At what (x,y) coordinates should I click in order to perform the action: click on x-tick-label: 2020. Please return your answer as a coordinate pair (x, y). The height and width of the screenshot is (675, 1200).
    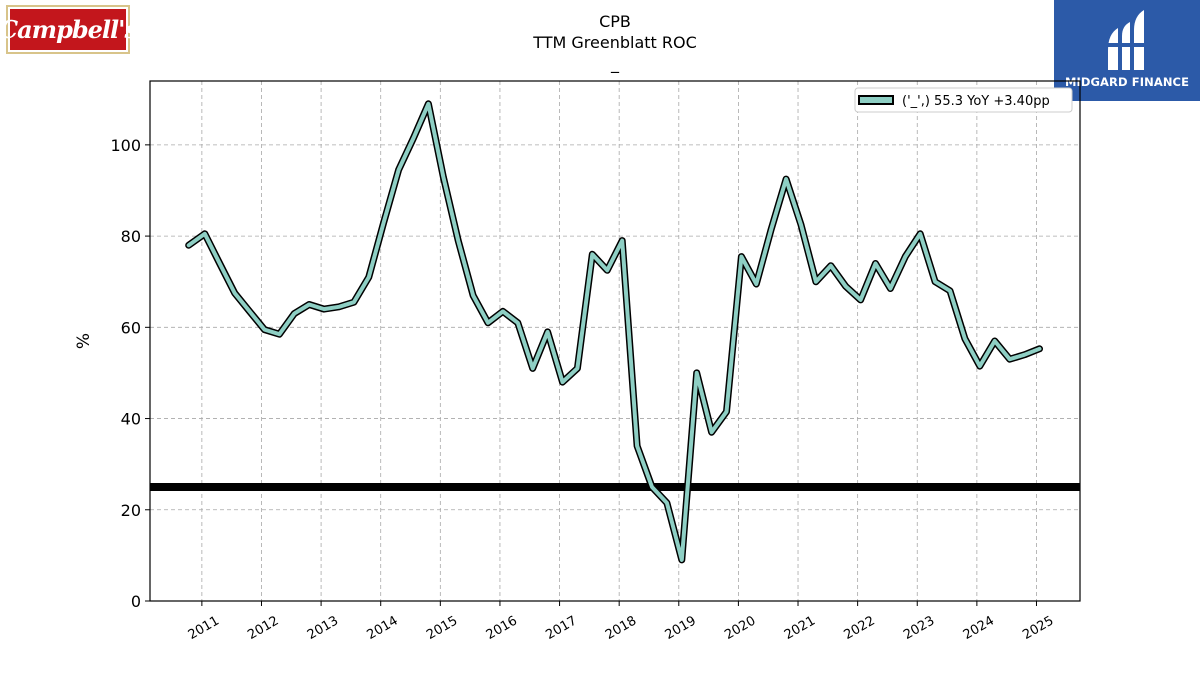
    Looking at the image, I should click on (740, 628).